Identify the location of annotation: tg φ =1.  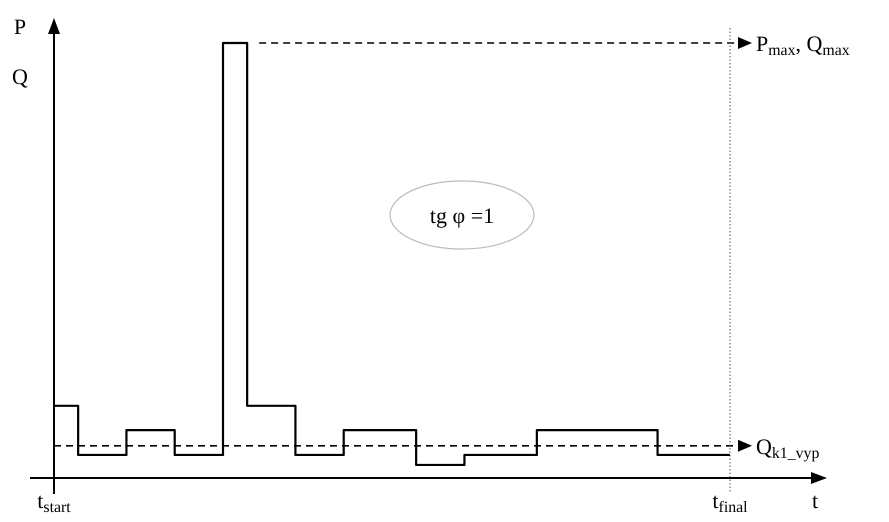
(462, 215).